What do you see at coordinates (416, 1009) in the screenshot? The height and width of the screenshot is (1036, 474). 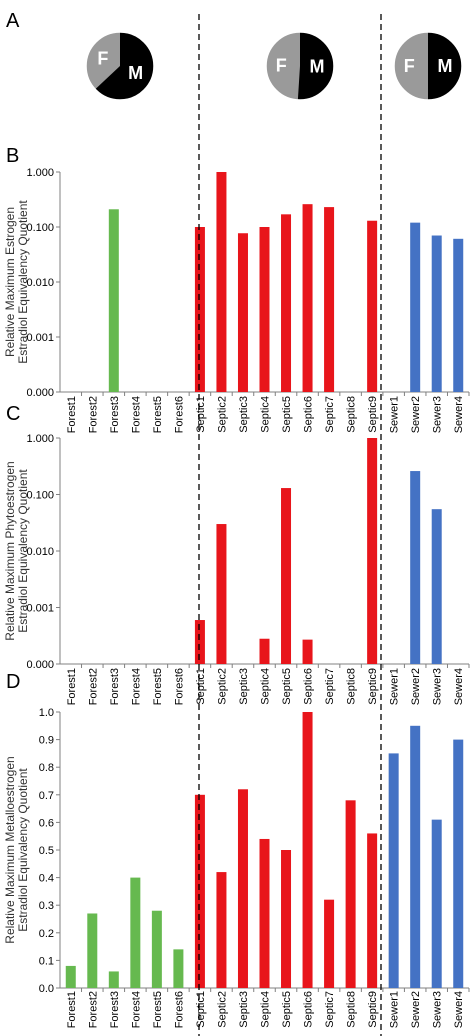 I see `x-tick-label: Sewer2` at bounding box center [416, 1009].